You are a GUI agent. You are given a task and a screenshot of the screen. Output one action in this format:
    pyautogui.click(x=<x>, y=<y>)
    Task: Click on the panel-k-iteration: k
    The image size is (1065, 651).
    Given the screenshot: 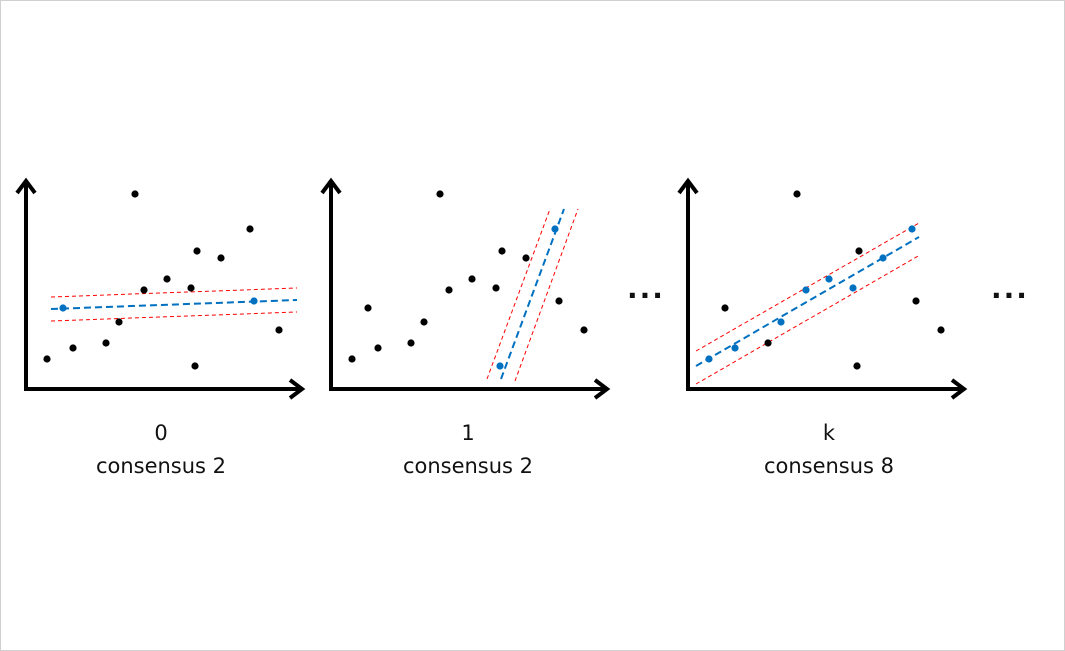 What is the action you would take?
    pyautogui.click(x=829, y=433)
    